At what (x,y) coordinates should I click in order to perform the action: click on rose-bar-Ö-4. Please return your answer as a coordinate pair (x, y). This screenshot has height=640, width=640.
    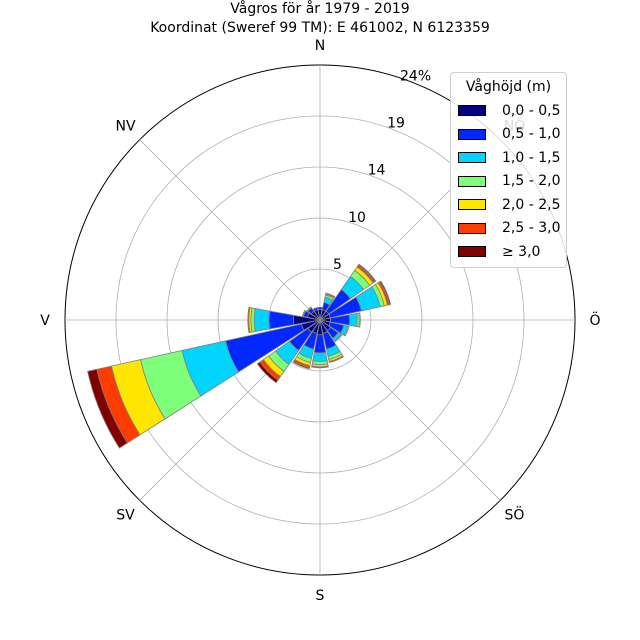
    Looking at the image, I should click on (359, 320).